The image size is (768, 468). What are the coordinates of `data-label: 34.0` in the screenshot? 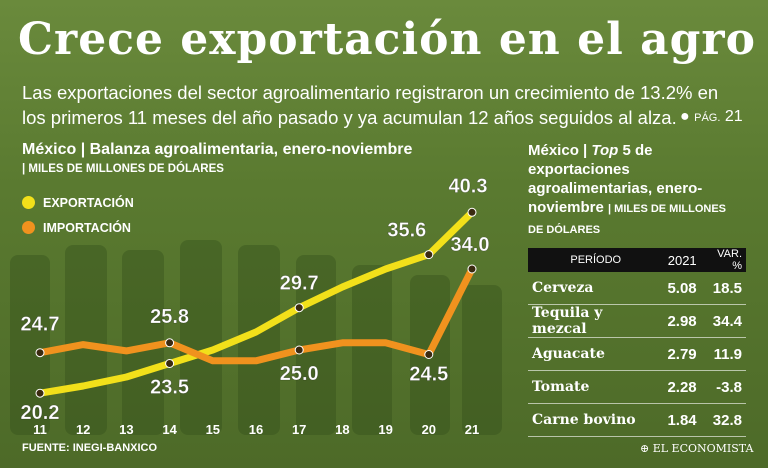 It's located at (470, 245).